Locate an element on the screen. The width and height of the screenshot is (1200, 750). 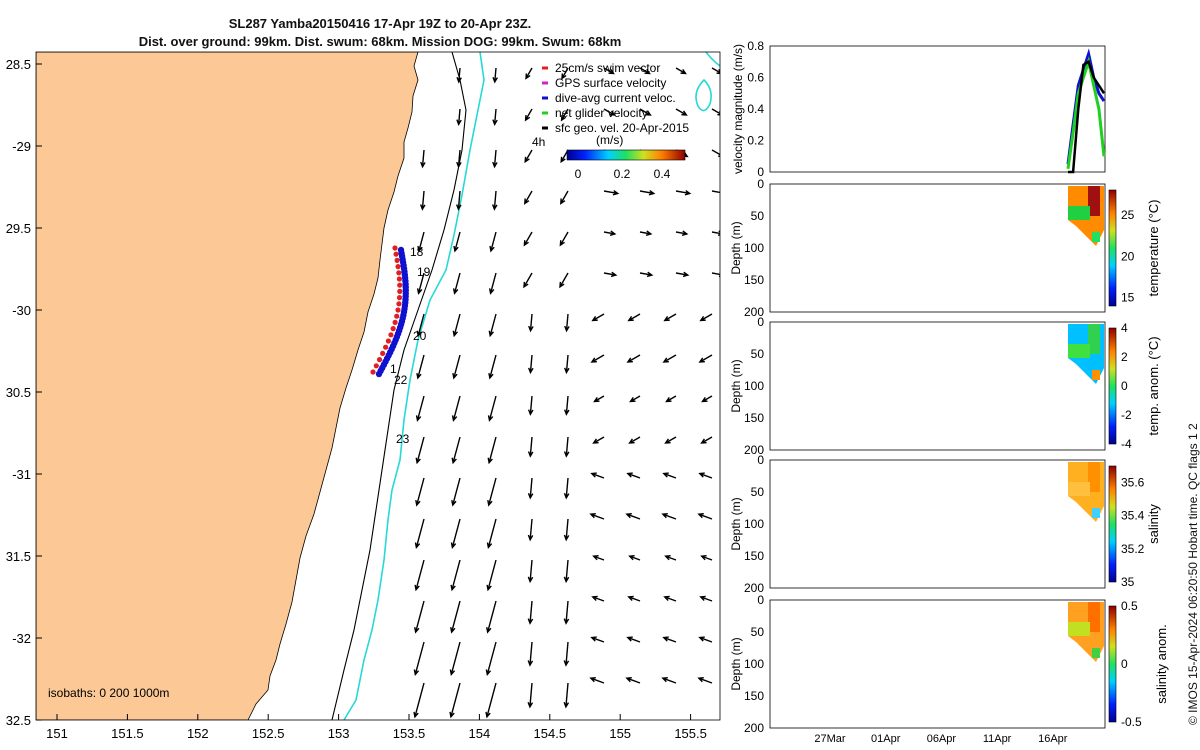
map-y-tick-label: 29.5 is located at coordinates (18, 228).